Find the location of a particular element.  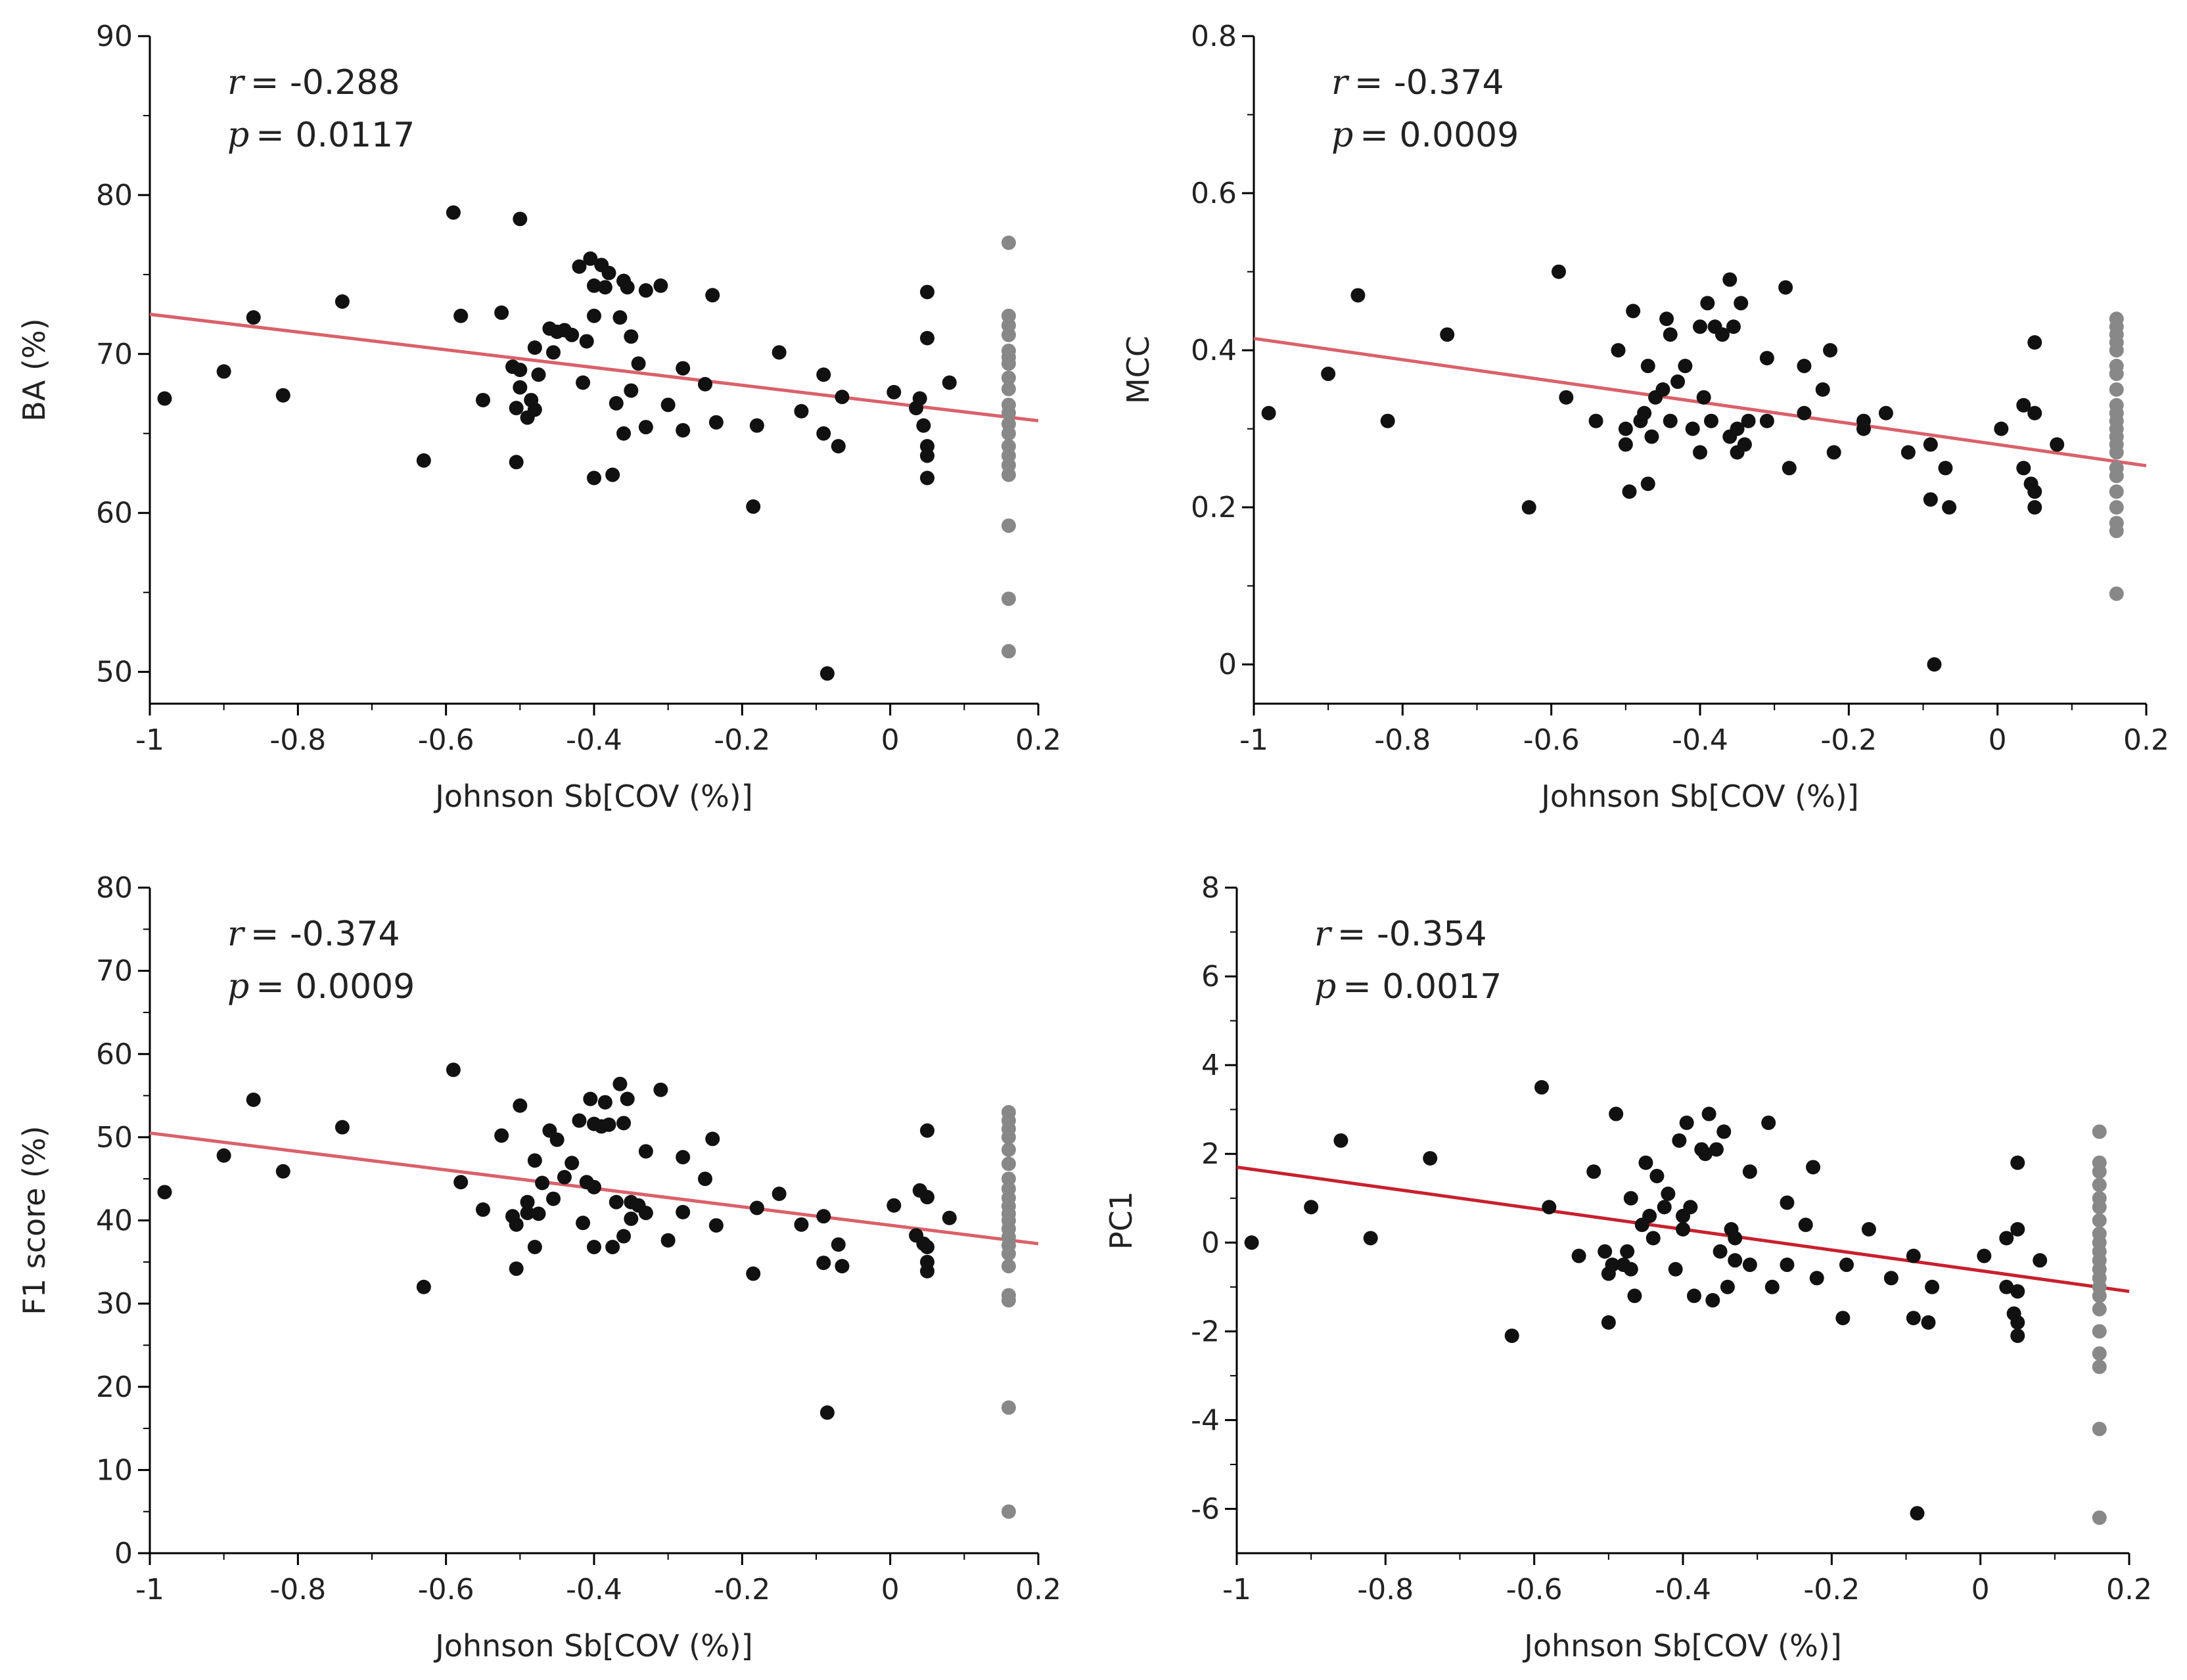

x-tick-label: -1 is located at coordinates (149, 1589).